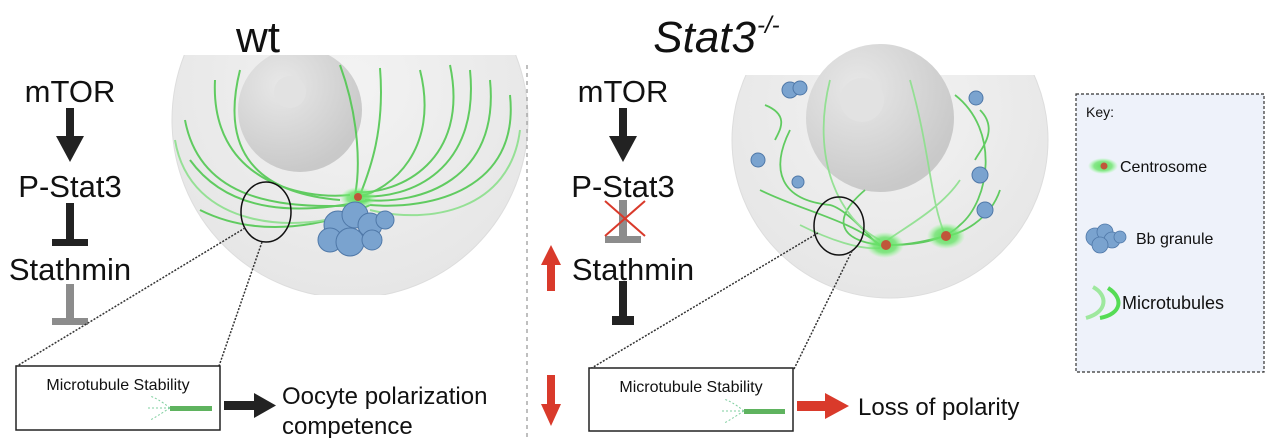 The width and height of the screenshot is (1288, 438). Describe the element at coordinates (250, 405) in the screenshot. I see `wt-outcome-arrow` at that location.